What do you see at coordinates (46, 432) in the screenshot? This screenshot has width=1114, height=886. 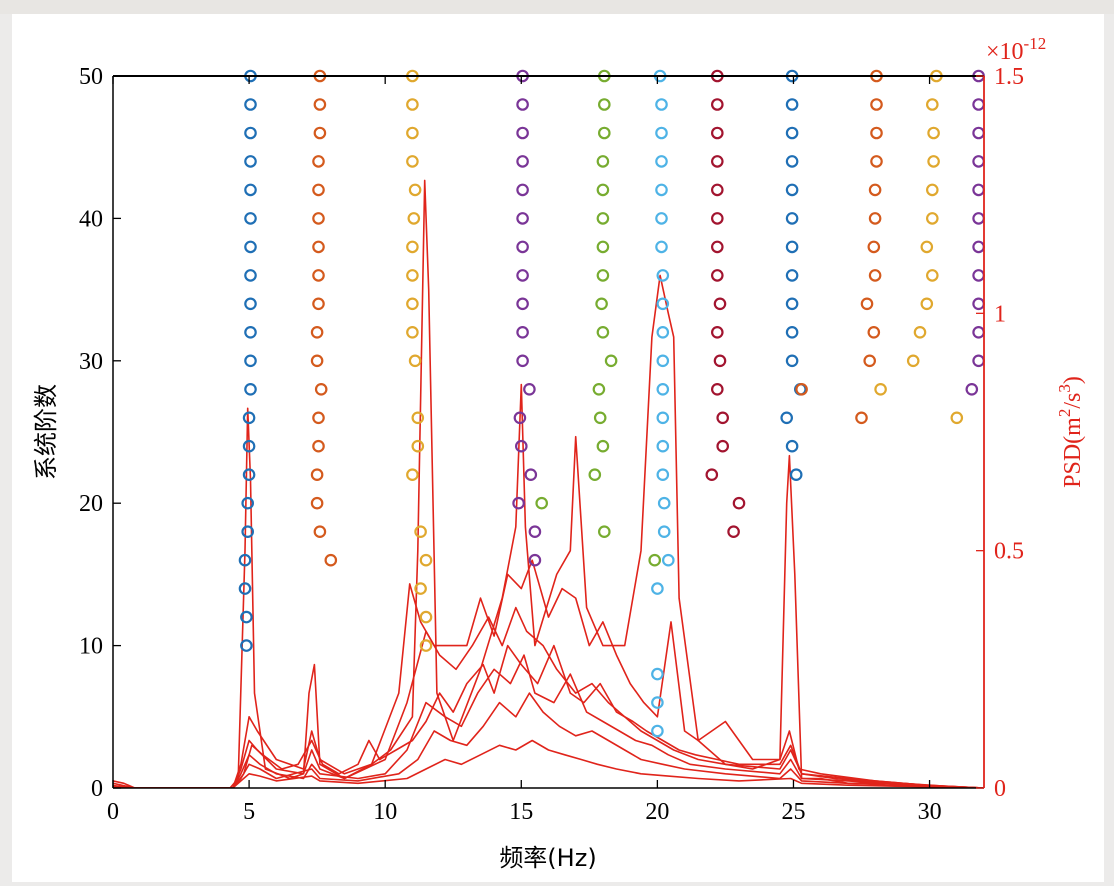 I see `y-axis-label-left: 系统阶数` at bounding box center [46, 432].